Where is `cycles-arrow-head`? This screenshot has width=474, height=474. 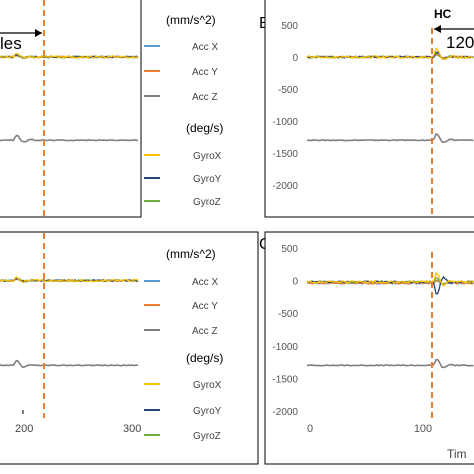
cycles-arrow-head is located at coordinates (38, 33).